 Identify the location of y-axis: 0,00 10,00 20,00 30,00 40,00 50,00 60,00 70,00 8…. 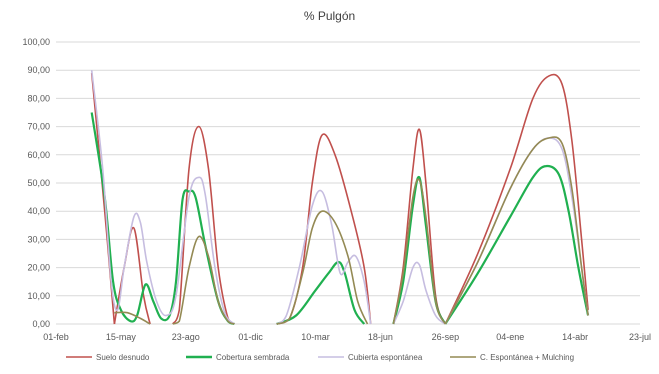
(36, 183).